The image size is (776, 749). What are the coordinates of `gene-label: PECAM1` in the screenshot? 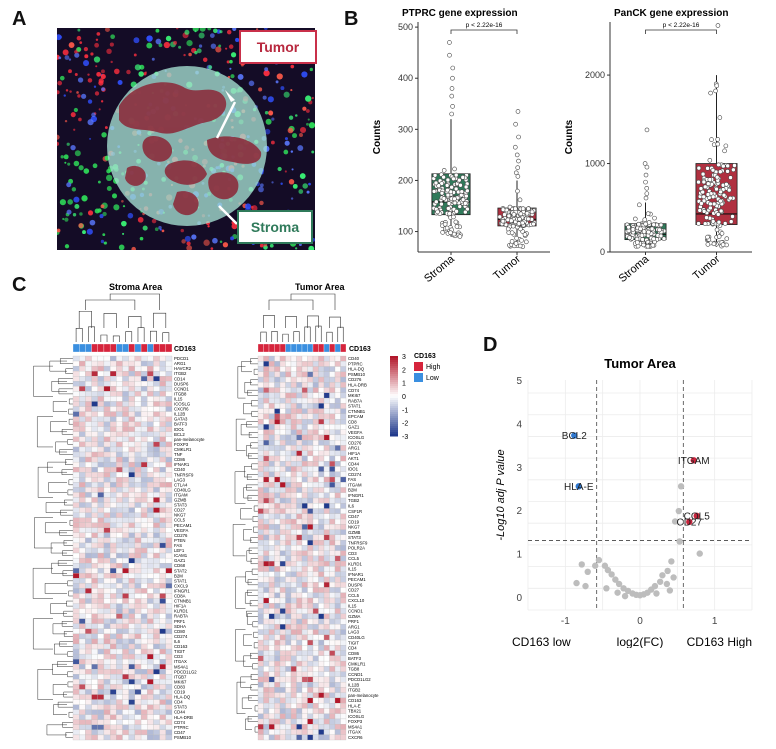 It's located at (357, 579).